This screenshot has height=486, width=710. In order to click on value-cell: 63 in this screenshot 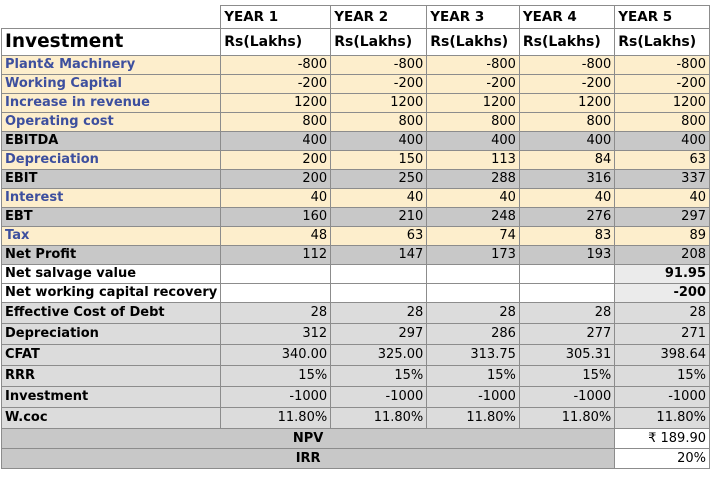, I will do `click(662, 160)`.